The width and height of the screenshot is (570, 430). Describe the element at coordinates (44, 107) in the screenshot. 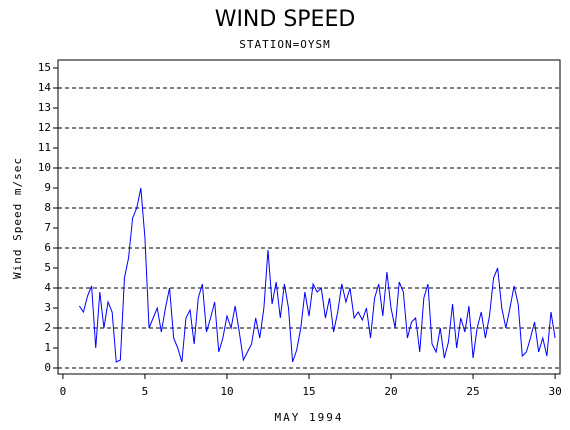

I see `y-tick-label: 13` at that location.